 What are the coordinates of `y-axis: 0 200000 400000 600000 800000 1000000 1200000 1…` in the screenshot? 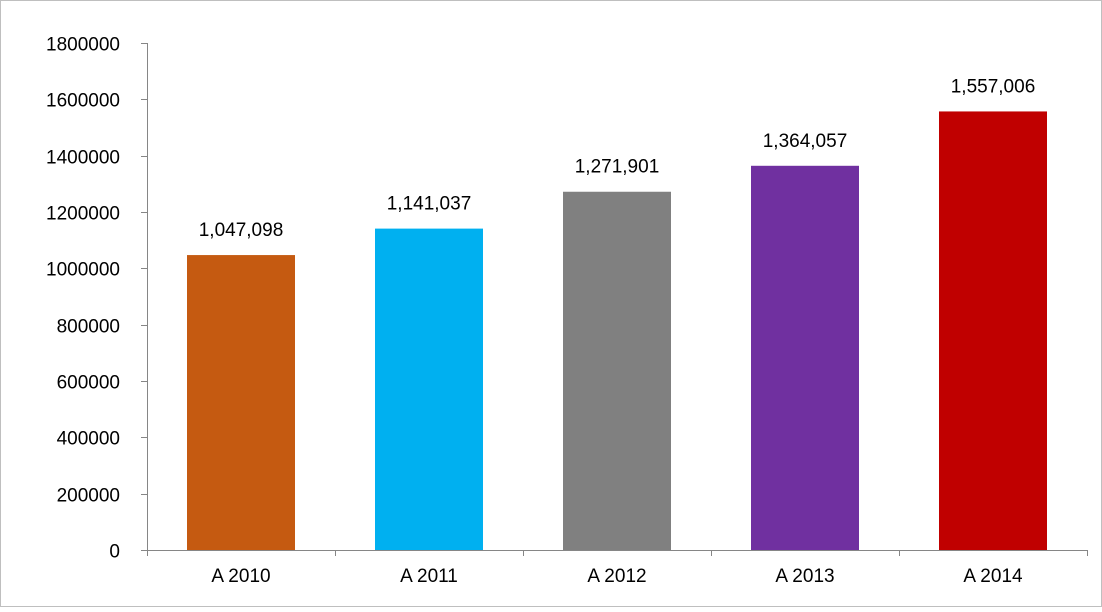 It's located at (97, 299).